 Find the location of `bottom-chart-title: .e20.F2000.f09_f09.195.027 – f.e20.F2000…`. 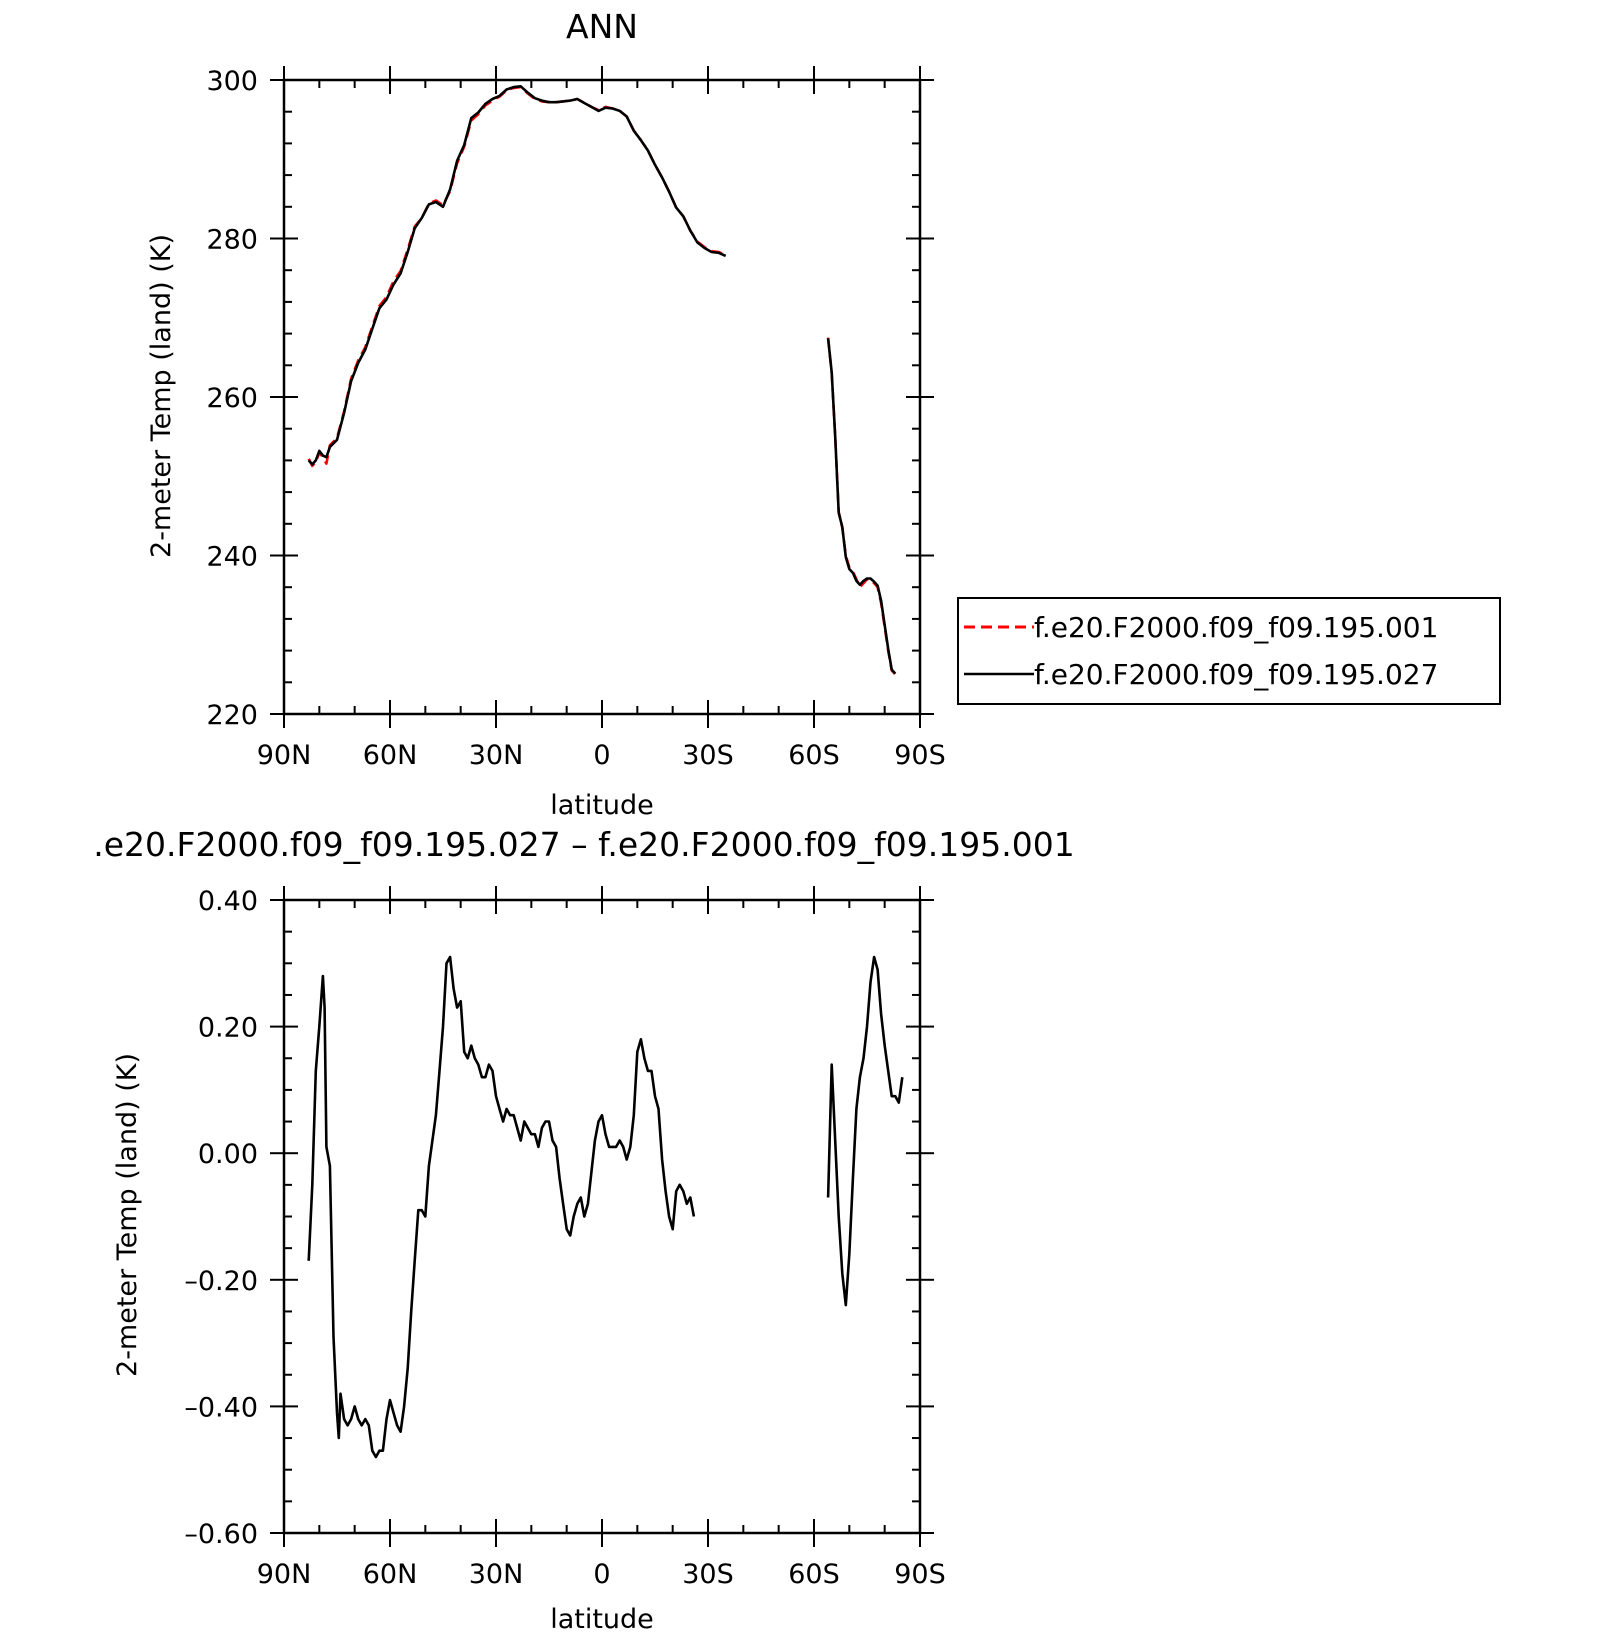

bottom-chart-title: .e20.F2000.f09_f09.195.027 – f.e20.F2000… is located at coordinates (584, 844).